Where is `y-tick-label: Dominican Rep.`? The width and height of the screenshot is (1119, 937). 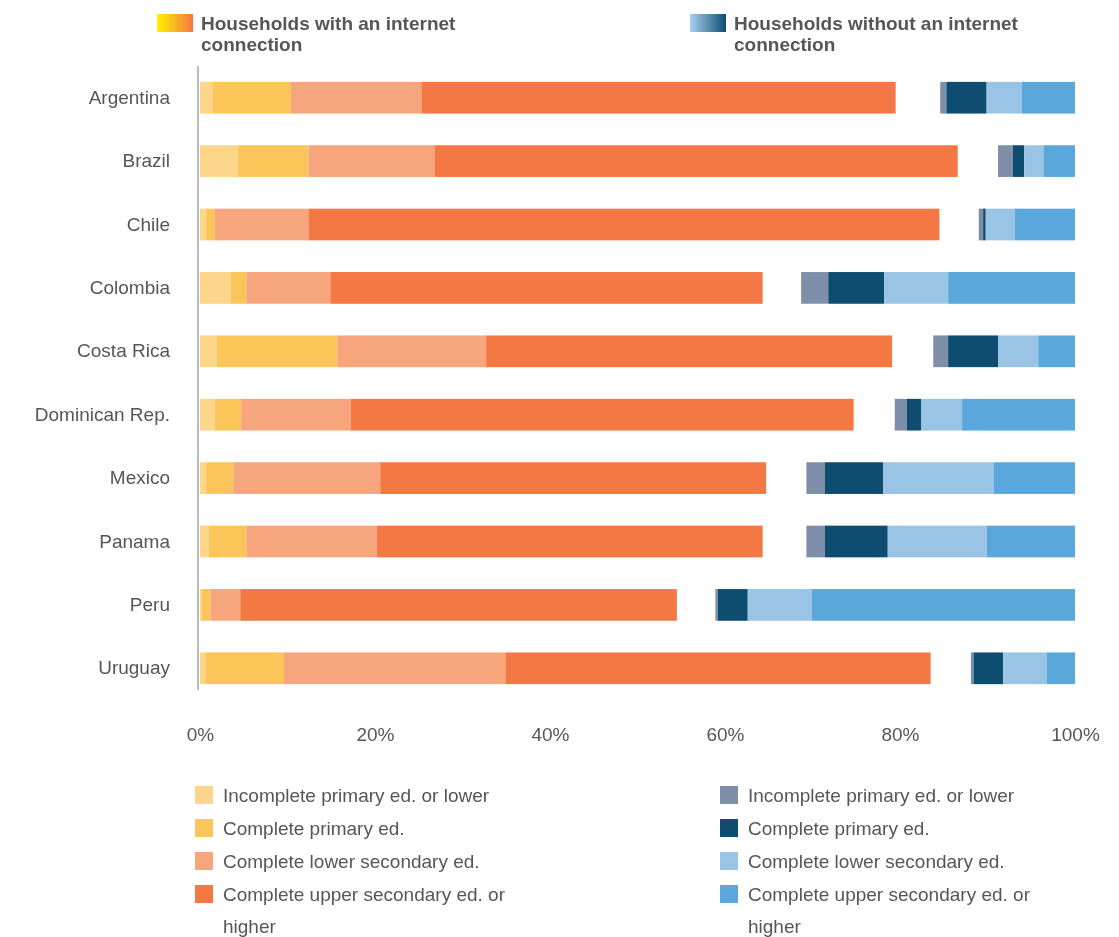
y-tick-label: Dominican Rep. is located at coordinates (102, 414).